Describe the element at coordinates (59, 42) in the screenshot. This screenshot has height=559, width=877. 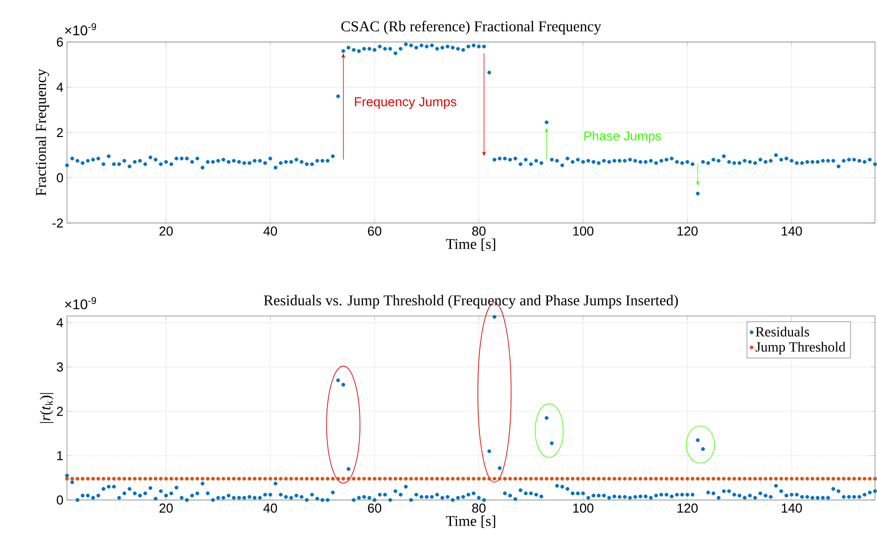
I see `y-tick-label: 6` at that location.